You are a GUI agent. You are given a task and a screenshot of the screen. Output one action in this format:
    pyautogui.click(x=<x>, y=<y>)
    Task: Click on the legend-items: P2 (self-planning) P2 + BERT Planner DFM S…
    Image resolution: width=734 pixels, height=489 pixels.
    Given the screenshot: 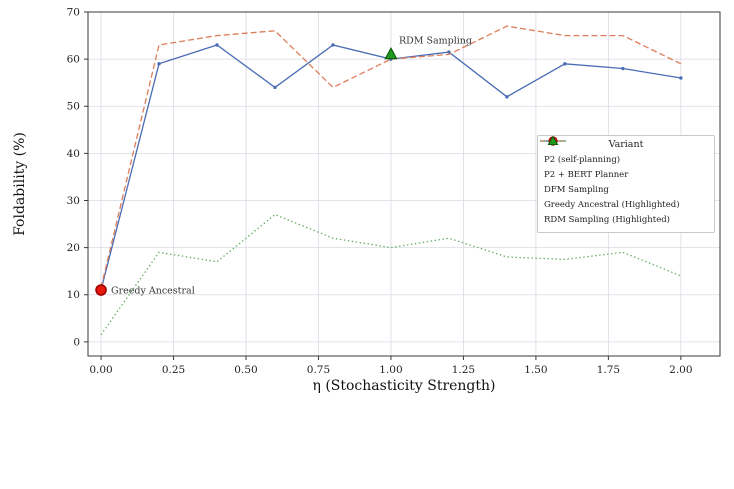 What is the action you would take?
    pyautogui.click(x=624, y=181)
    